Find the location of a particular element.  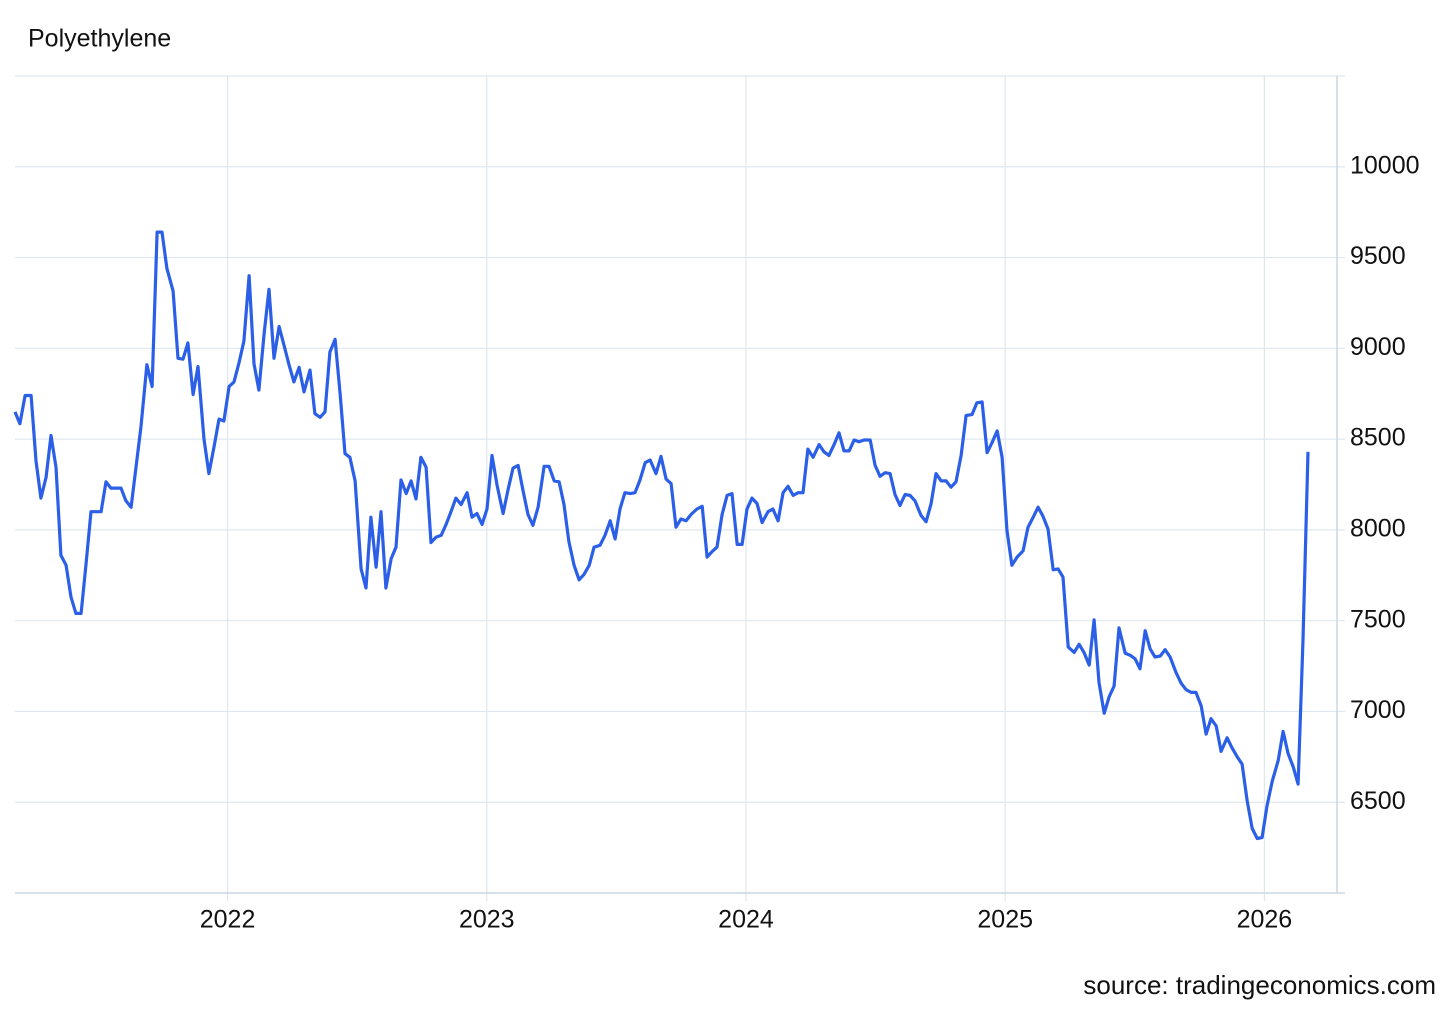

y-tick-label: 9500 is located at coordinates (1378, 256).